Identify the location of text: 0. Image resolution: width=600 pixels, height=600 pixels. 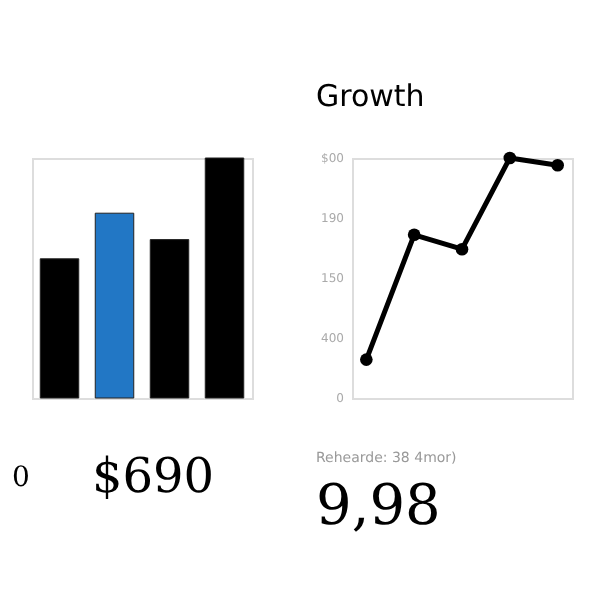
(21, 478).